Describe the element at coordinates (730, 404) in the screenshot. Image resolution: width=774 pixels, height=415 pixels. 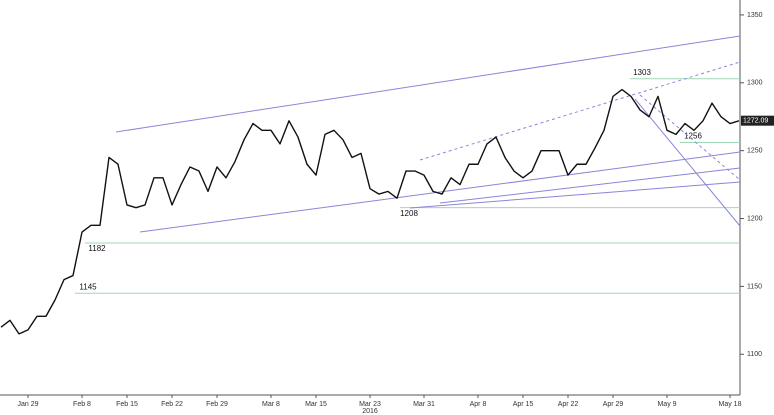
I see `x-tick-label: May 18` at that location.